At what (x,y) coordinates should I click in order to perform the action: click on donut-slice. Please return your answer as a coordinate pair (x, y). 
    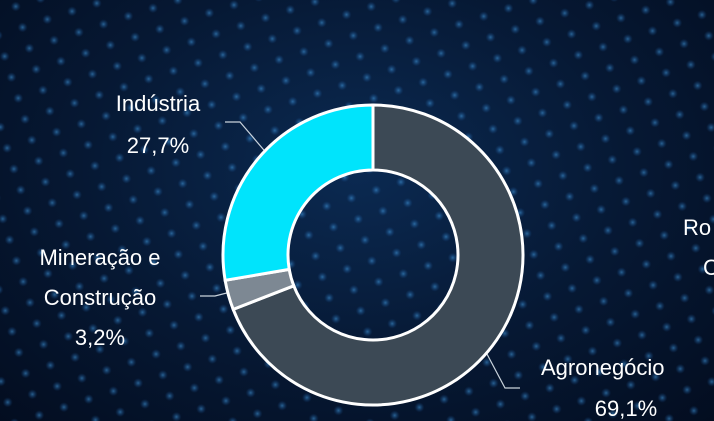
    Looking at the image, I should click on (298, 193).